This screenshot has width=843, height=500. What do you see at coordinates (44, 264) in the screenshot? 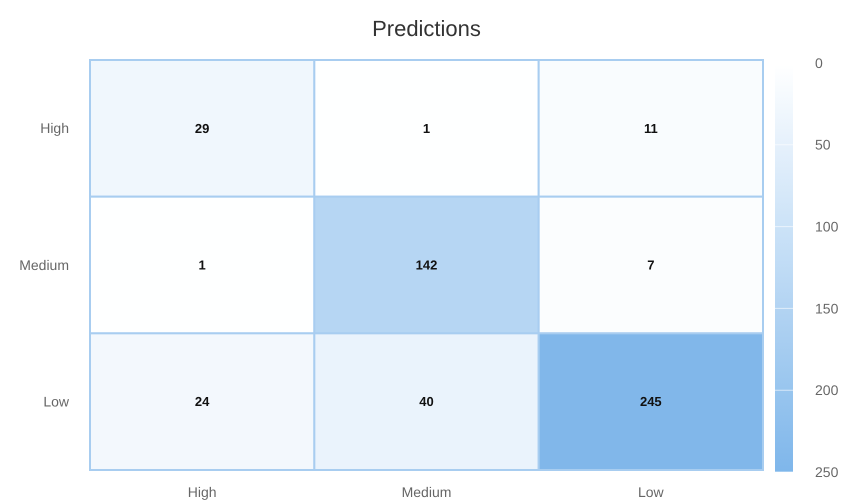
I see `y-tick-label: Medium` at bounding box center [44, 264].